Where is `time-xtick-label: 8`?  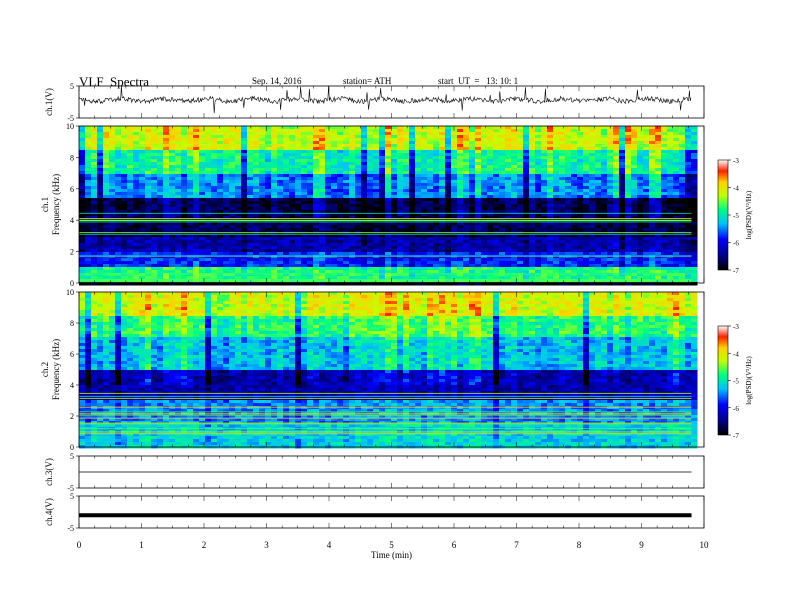 time-xtick-label: 8 is located at coordinates (579, 545).